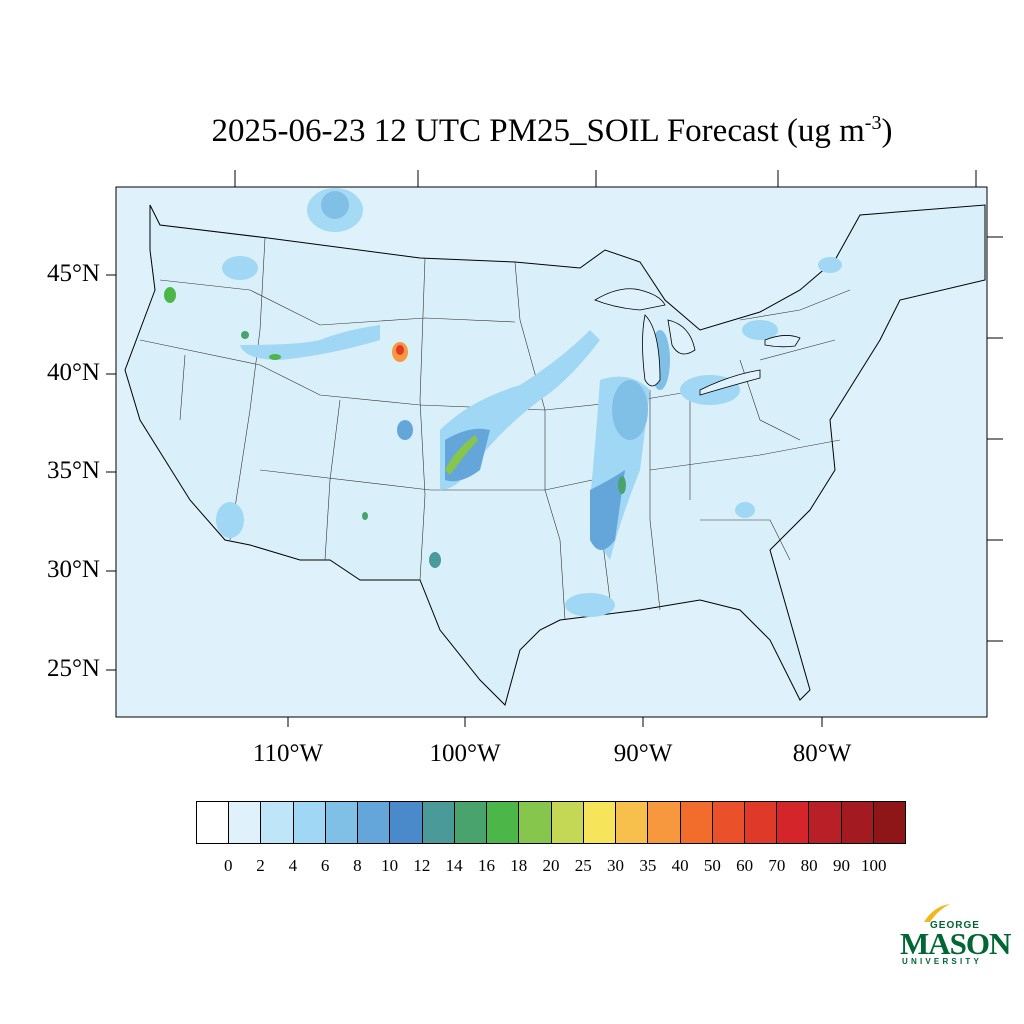 This screenshot has width=1024, height=1024. Describe the element at coordinates (822, 753) in the screenshot. I see `lon-label-80w: 80°W` at that location.